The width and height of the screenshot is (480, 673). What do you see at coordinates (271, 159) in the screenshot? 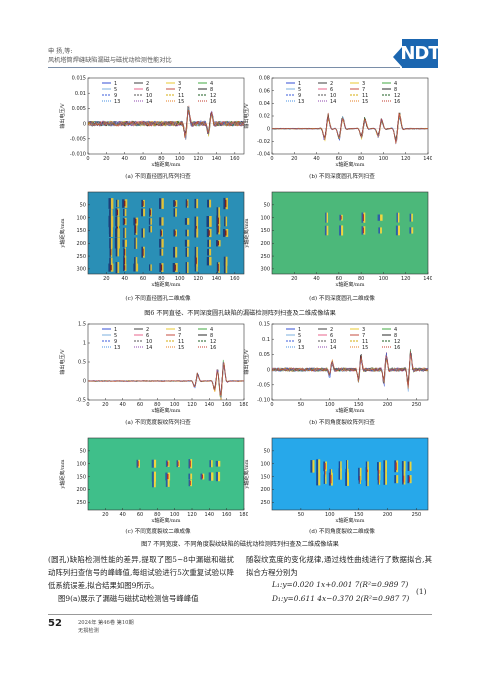
I see `fig6b-xtick-label: 0` at bounding box center [271, 159].